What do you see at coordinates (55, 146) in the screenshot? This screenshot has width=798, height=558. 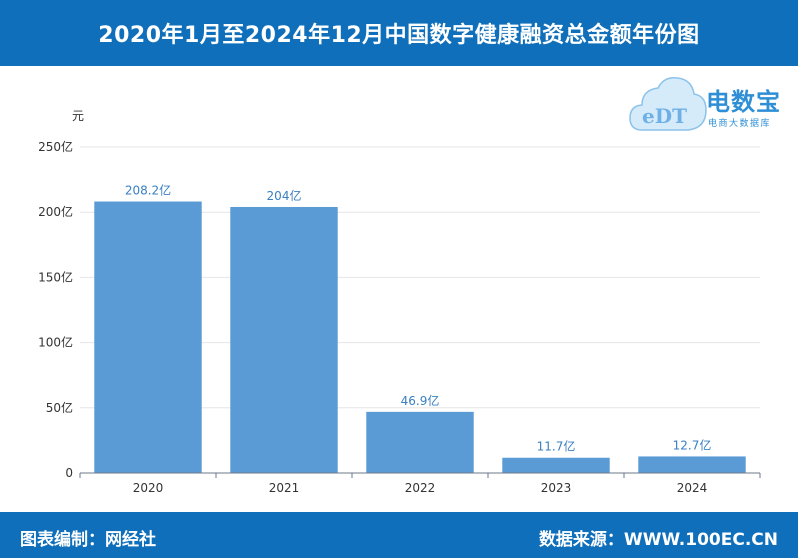 I see `y-tick-label: 250亿` at bounding box center [55, 146].